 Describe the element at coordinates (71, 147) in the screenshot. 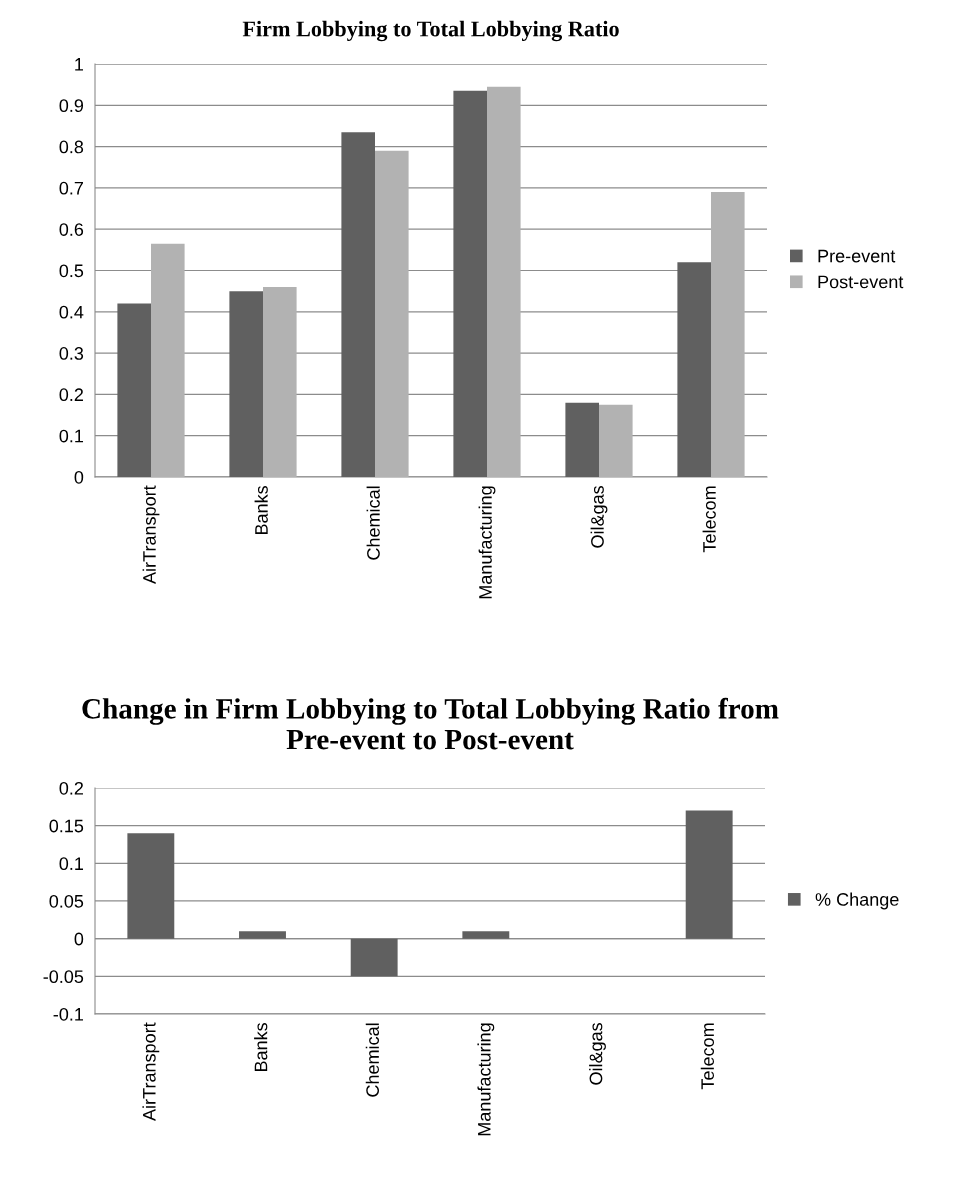

I see `y-tick-label: 0.8` at that location.